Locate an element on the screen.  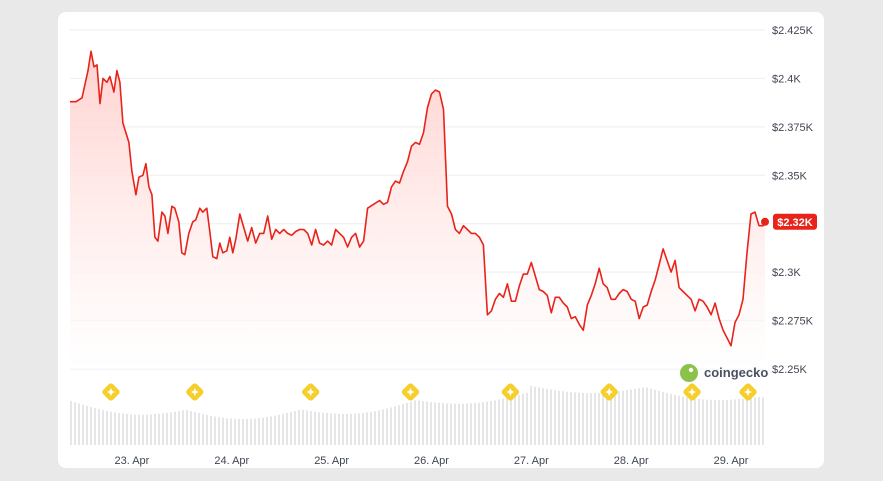
last-price-dot is located at coordinates (765, 221).